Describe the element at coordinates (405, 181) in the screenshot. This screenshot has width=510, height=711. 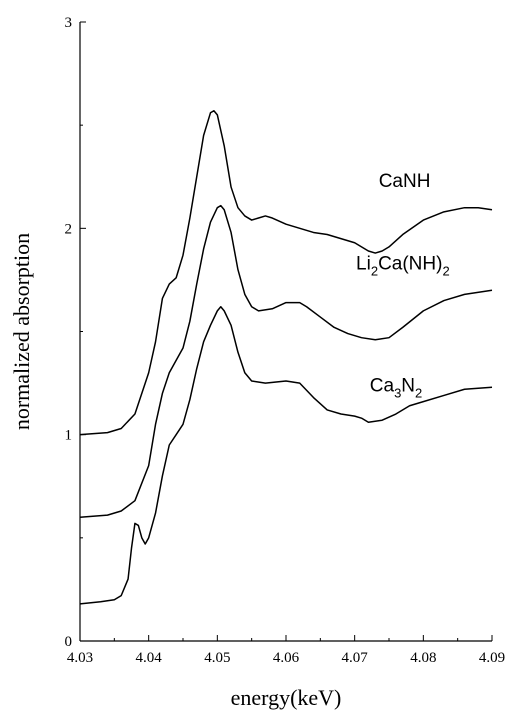
I see `series-label-canh: CaNH` at that location.